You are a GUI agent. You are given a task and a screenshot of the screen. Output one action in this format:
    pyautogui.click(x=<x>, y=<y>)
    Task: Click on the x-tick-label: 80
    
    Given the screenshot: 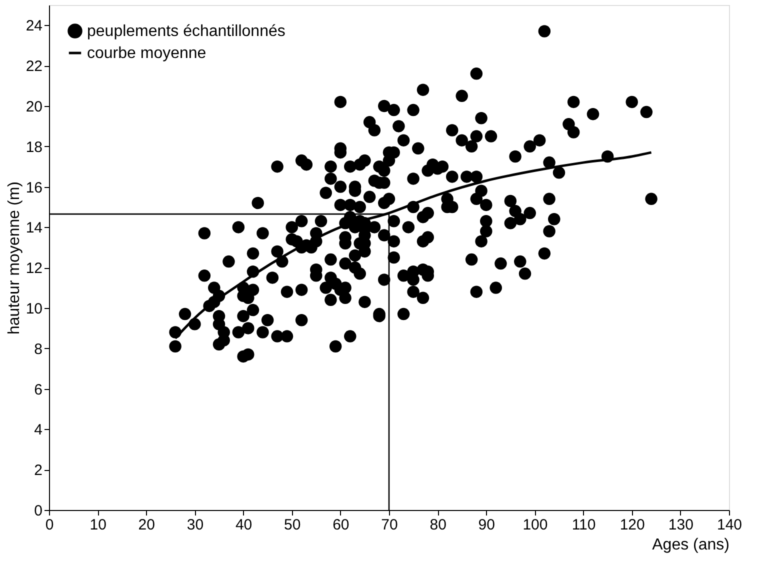 What is the action you would take?
    pyautogui.click(x=438, y=525)
    